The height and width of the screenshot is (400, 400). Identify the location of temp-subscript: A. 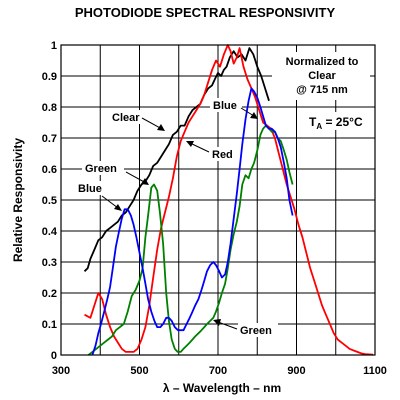
(319, 126).